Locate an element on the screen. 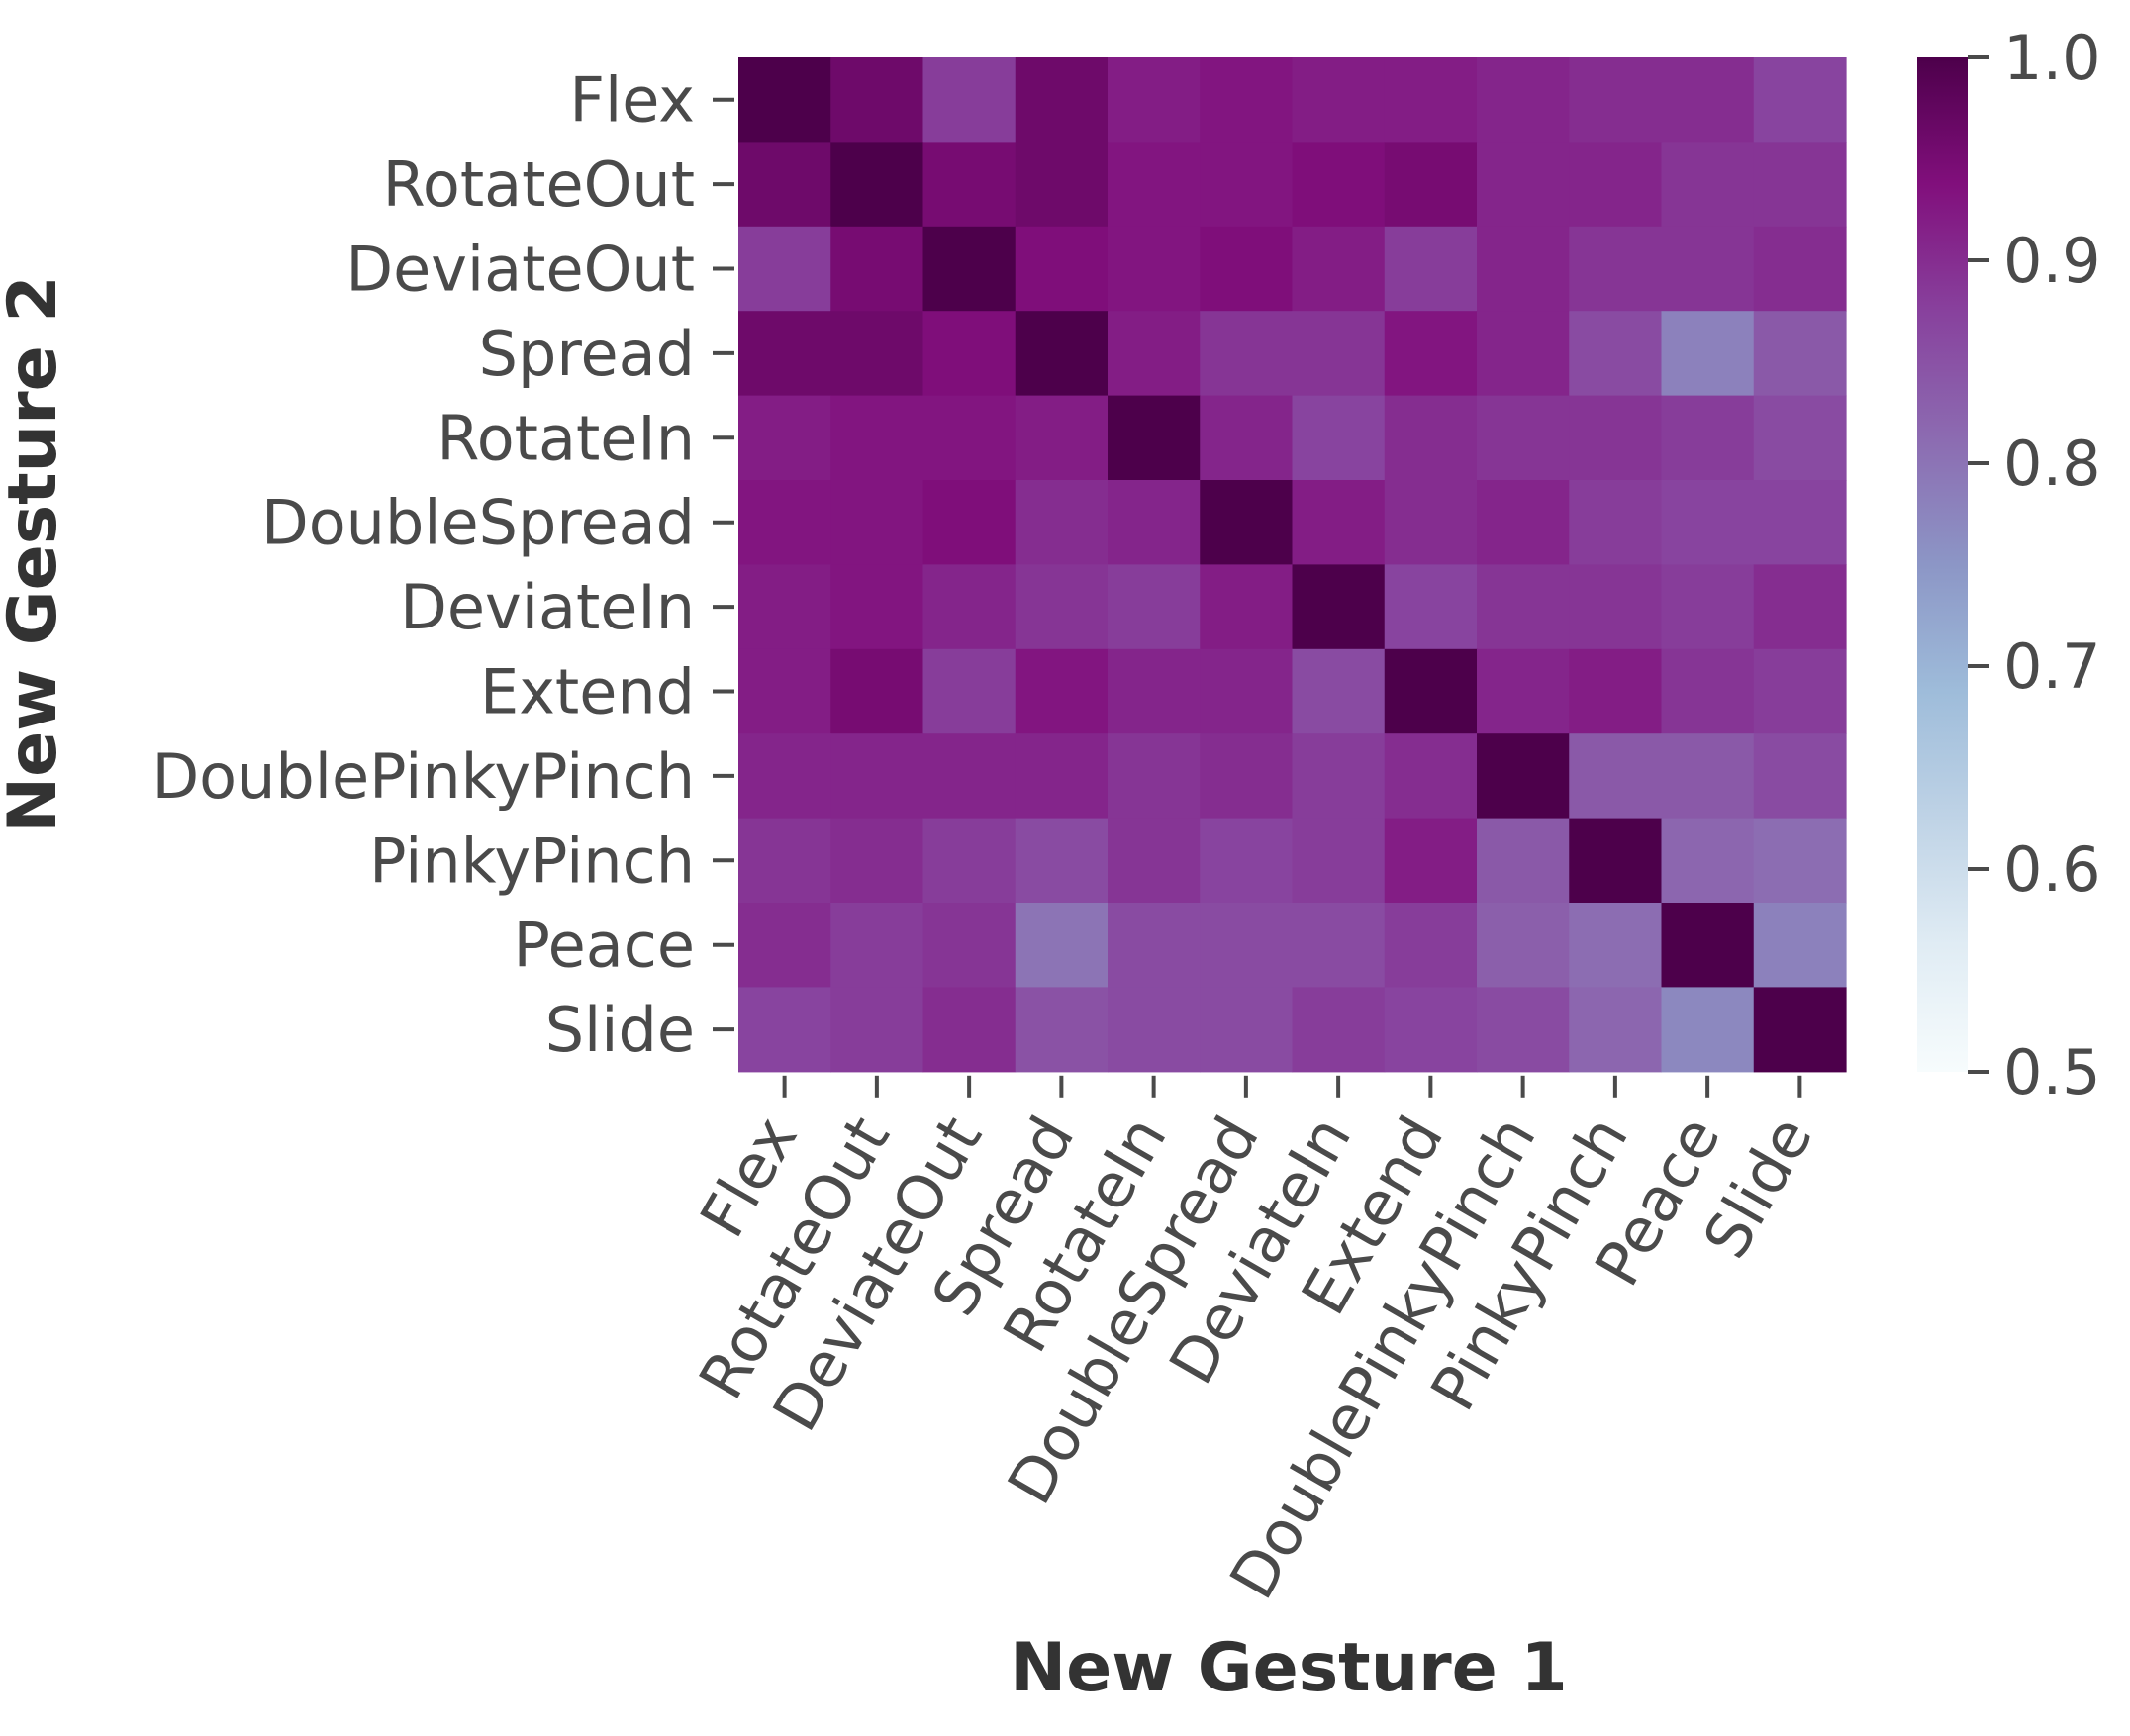 Image resolution: width=2130 pixels, height=1736 pixels. y-tick-label: RotateIn is located at coordinates (566, 438).